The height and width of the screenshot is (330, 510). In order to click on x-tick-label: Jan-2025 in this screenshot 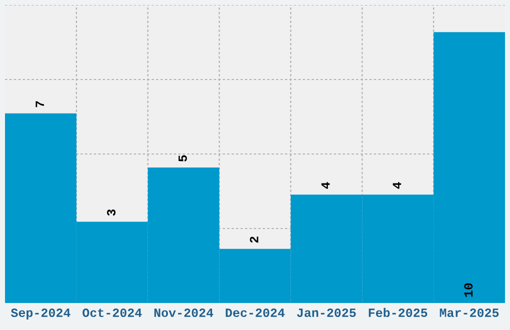, I will do `click(326, 313)`.